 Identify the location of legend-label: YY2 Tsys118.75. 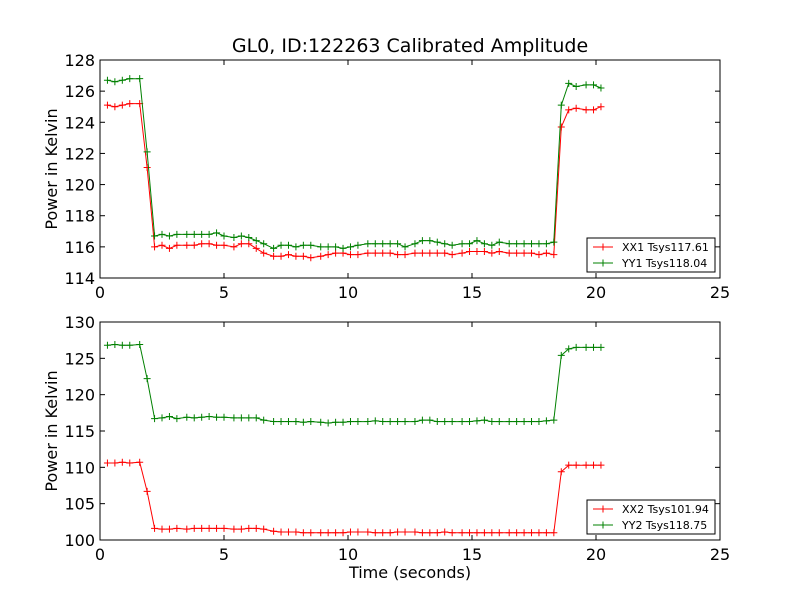
(664, 525).